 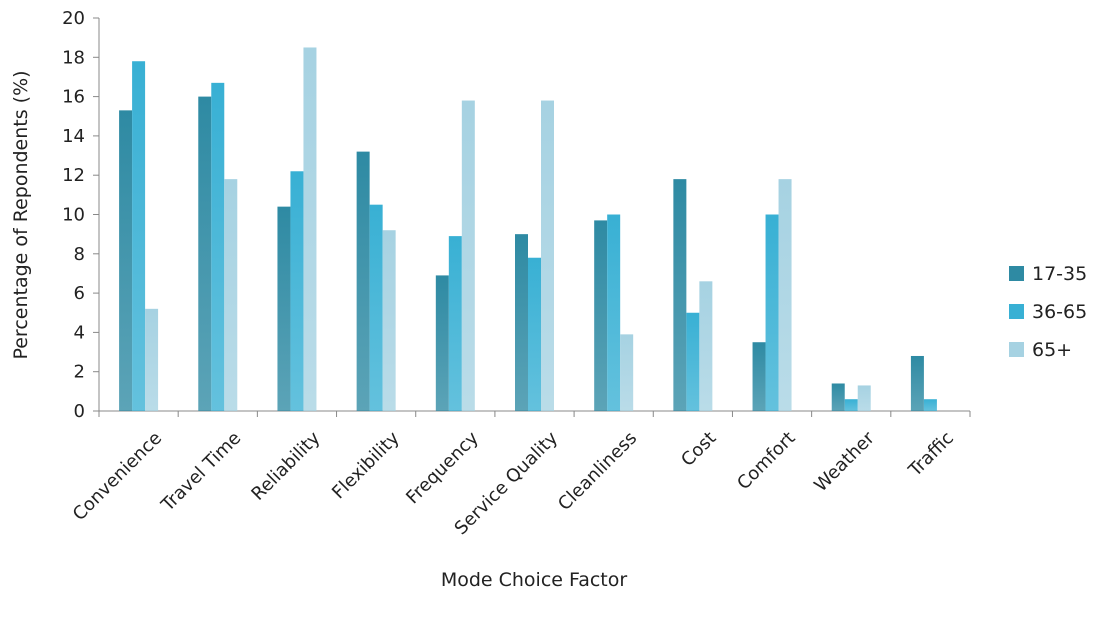 What do you see at coordinates (73, 215) in the screenshot?
I see `y-tick-label: 10` at bounding box center [73, 215].